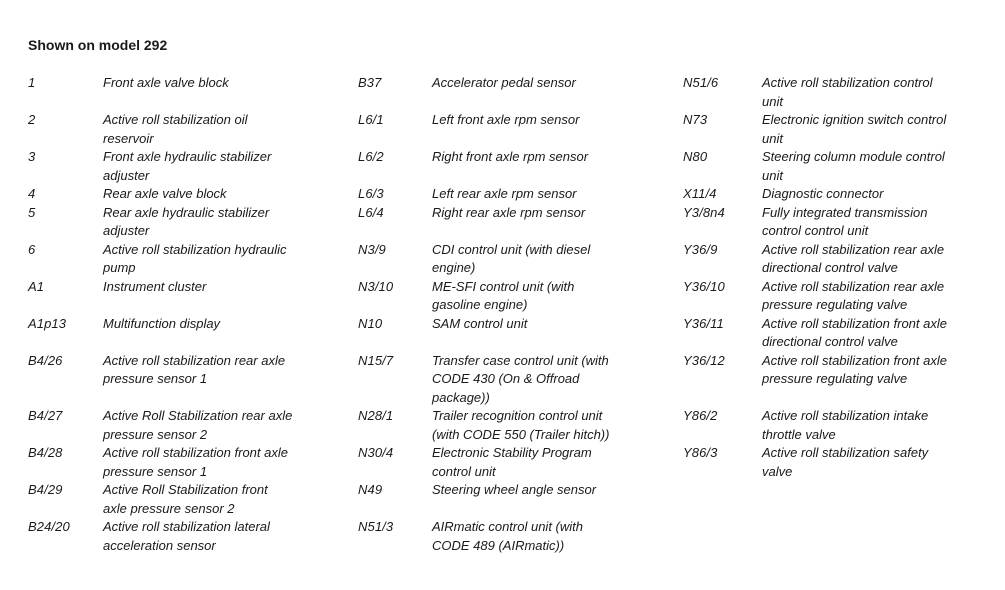 This screenshot has width=1005, height=590. I want to click on legend-code-cell: 5, so click(32, 212).